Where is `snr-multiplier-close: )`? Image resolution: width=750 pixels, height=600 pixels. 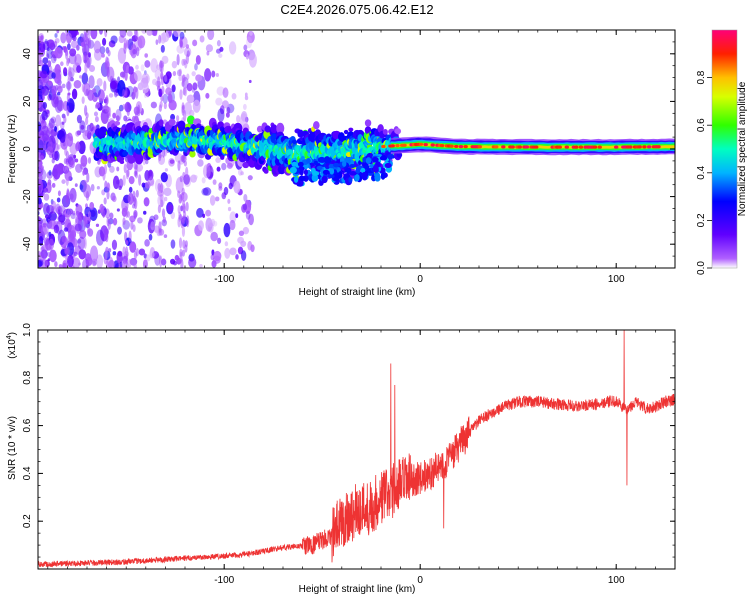 snr-multiplier-close: ) is located at coordinates (12, 333).